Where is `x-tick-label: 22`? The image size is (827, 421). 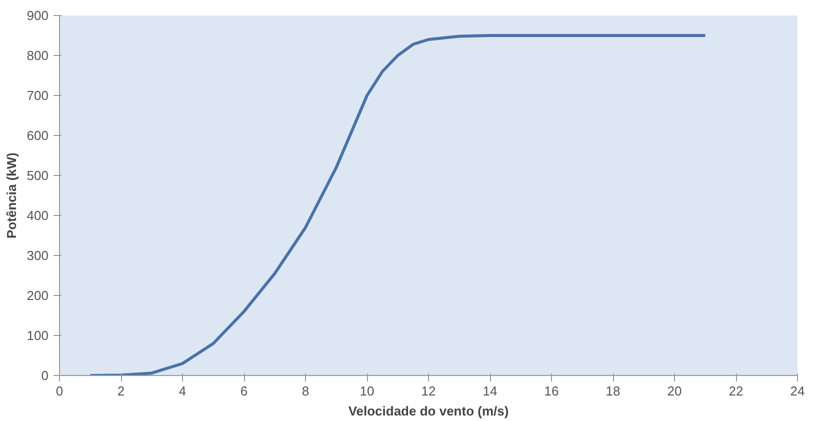
x-tick-label: 22 is located at coordinates (736, 391).